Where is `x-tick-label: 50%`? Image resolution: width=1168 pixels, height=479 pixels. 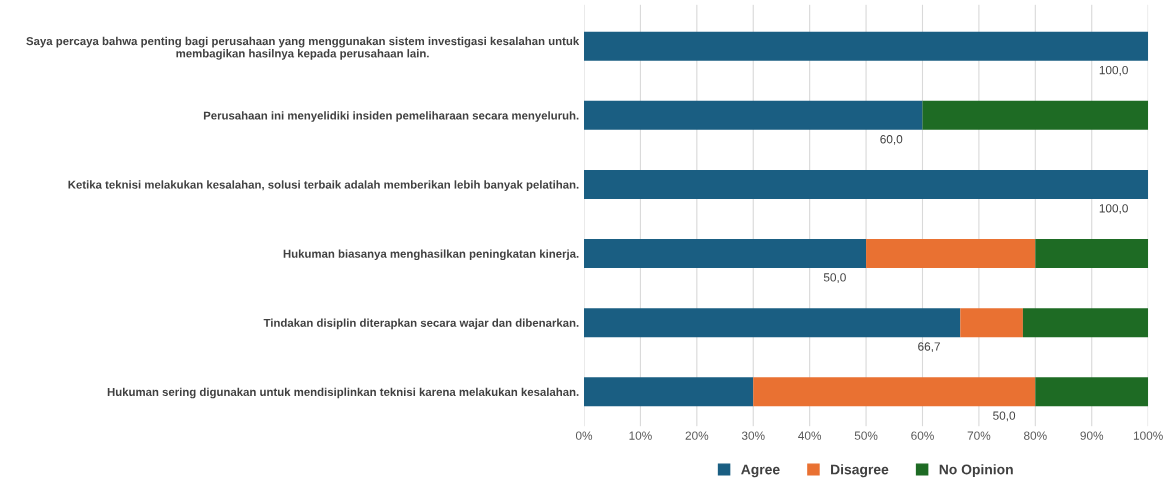 x-tick-label: 50% is located at coordinates (866, 435).